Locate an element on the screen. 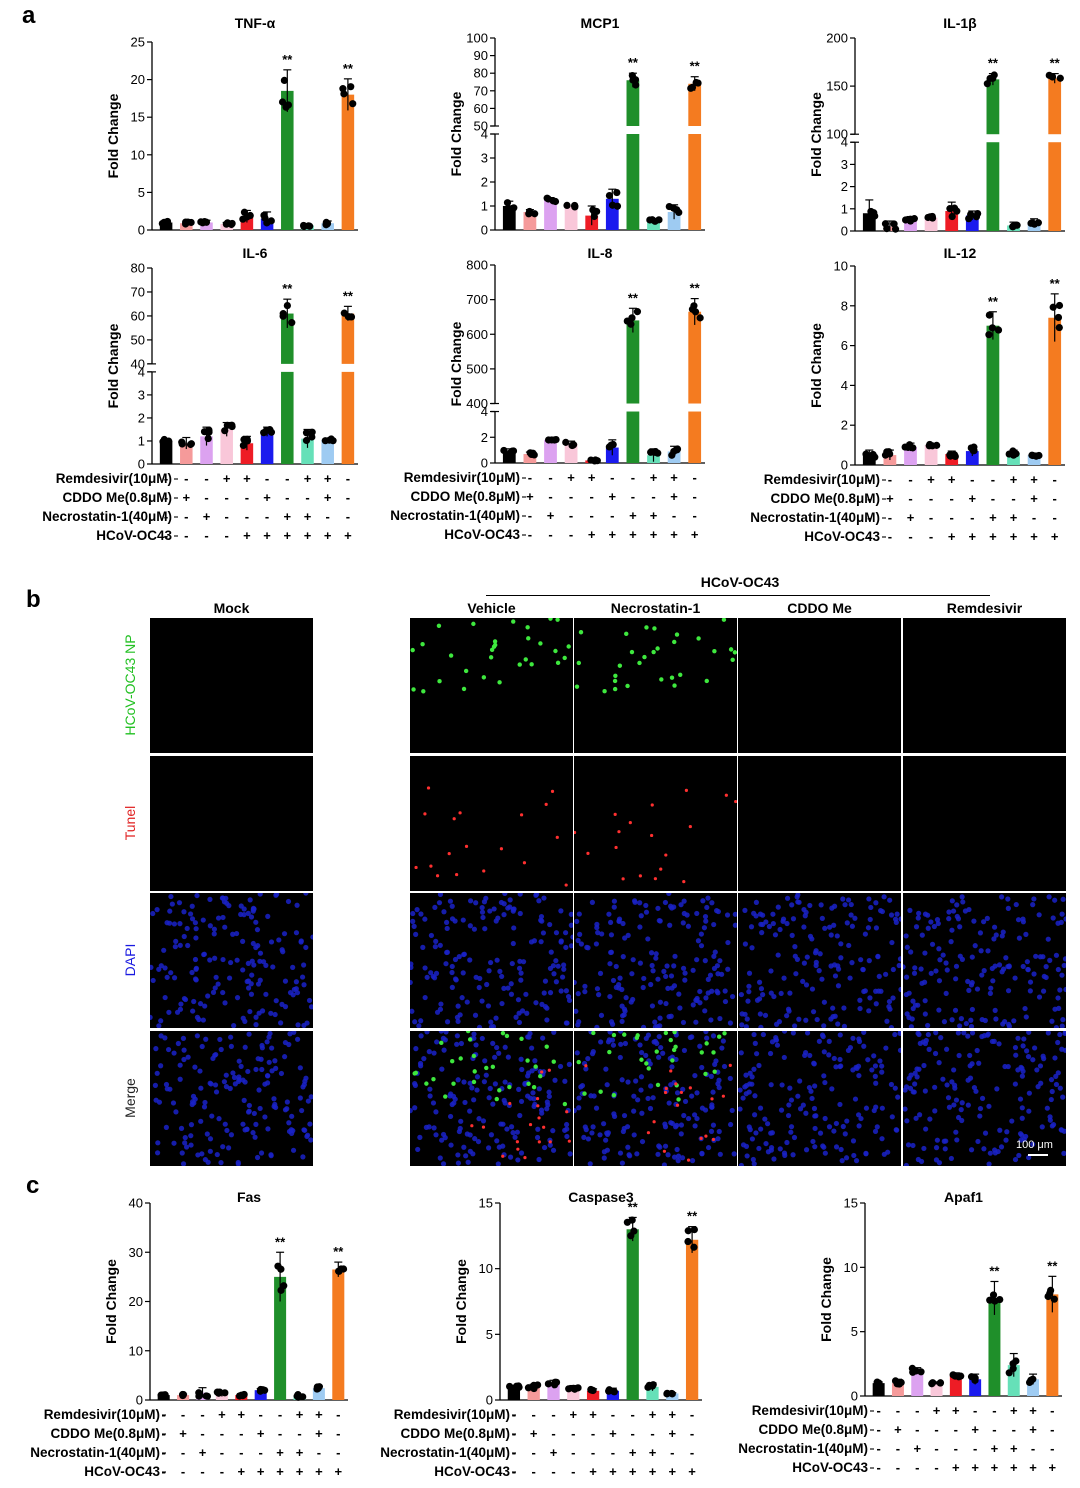 This screenshot has width=1080, height=1488. y-tick-label: 1 is located at coordinates (141, 440).